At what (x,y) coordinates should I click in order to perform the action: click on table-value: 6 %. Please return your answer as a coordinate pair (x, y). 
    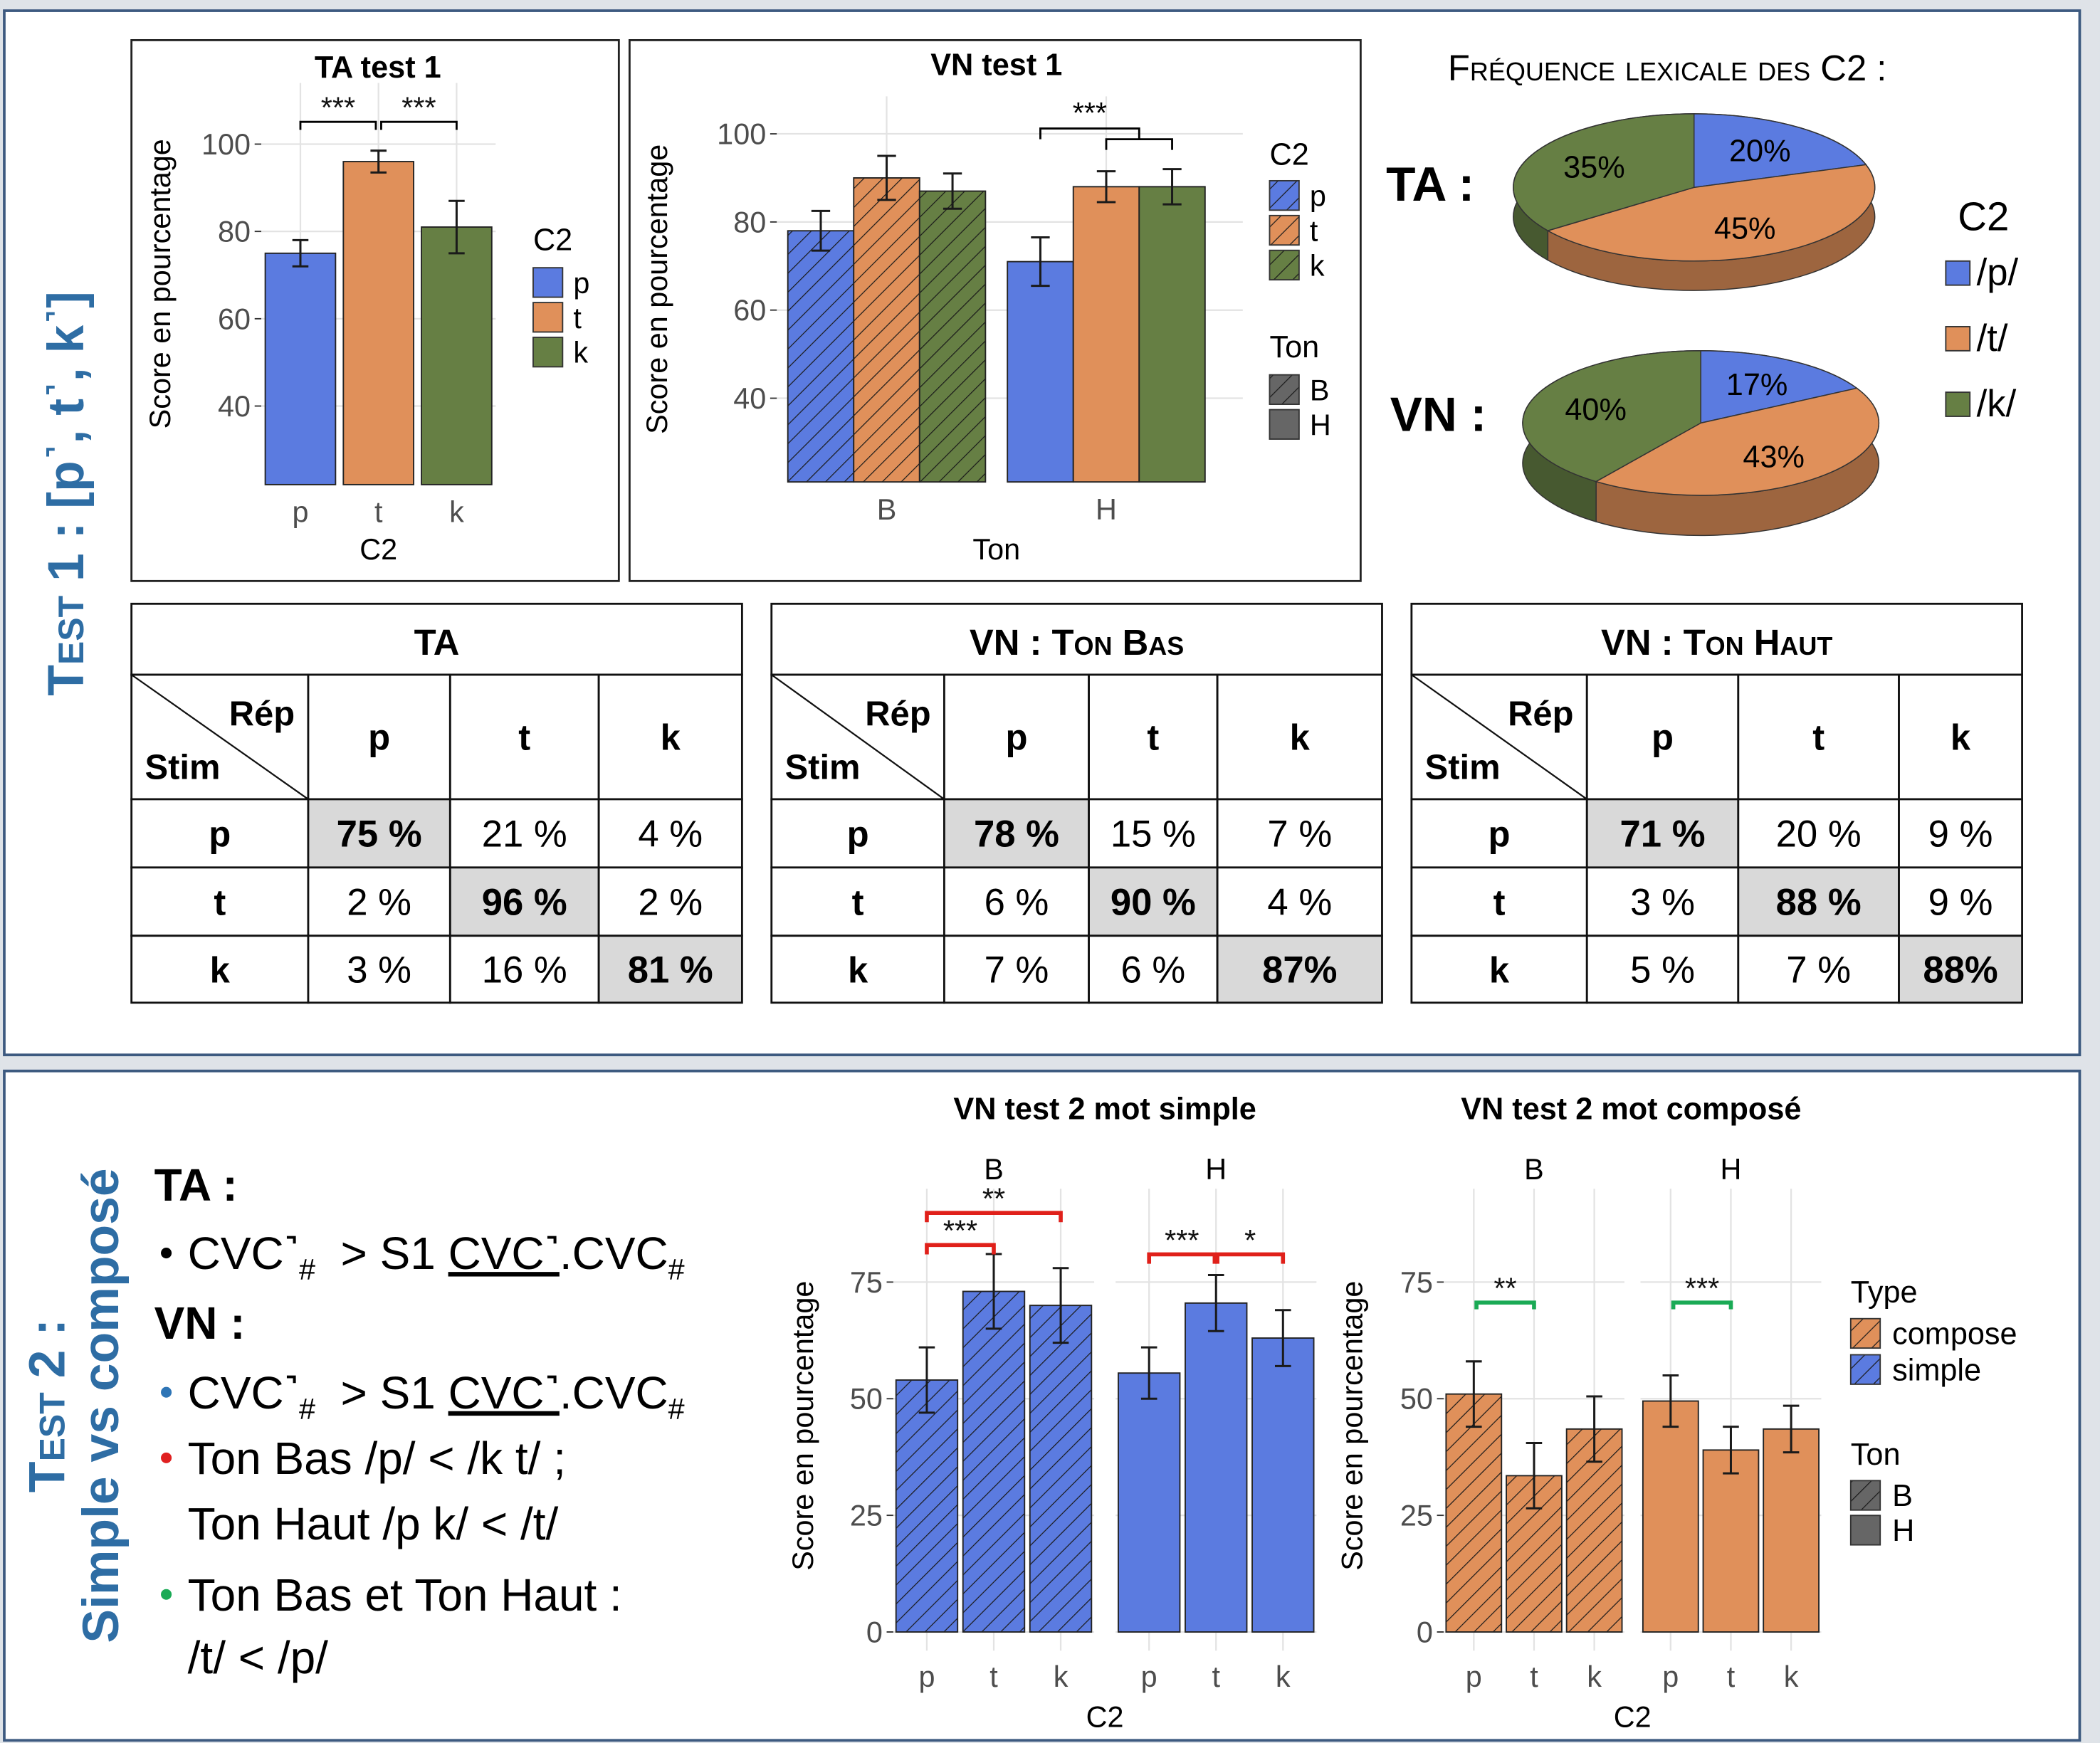
    Looking at the image, I should click on (1017, 903).